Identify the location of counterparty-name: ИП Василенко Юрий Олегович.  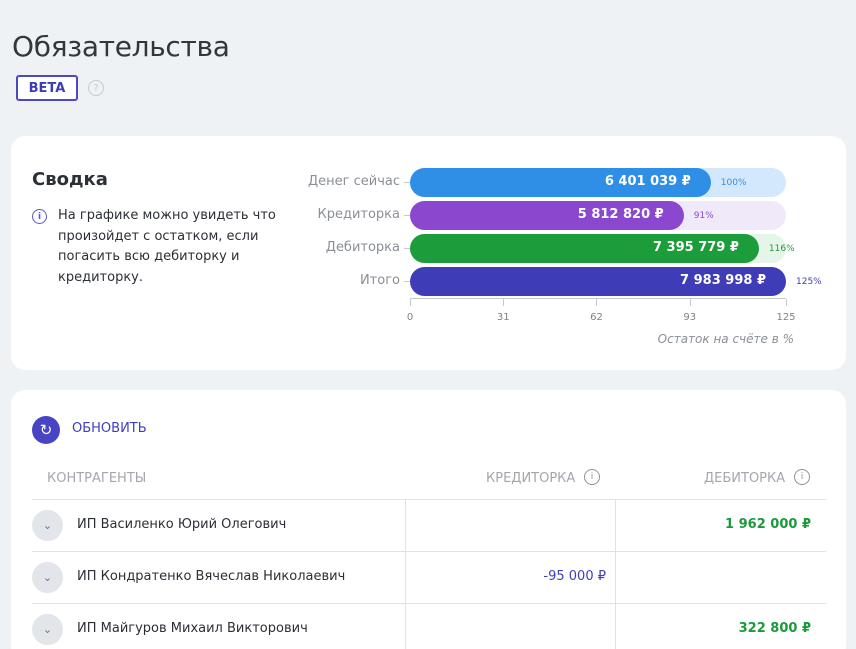
(182, 524).